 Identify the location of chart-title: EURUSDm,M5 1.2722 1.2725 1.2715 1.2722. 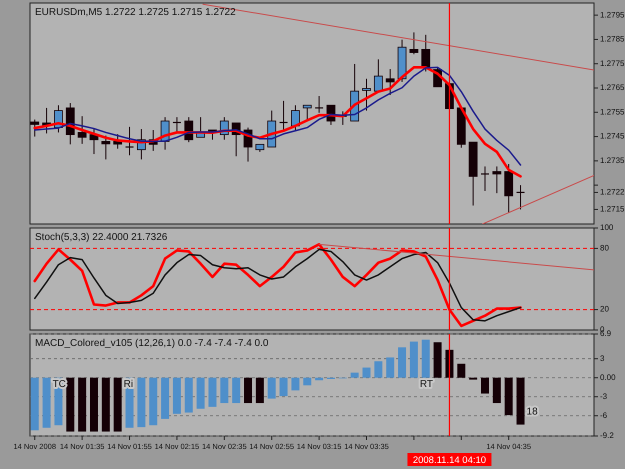
(135, 12).